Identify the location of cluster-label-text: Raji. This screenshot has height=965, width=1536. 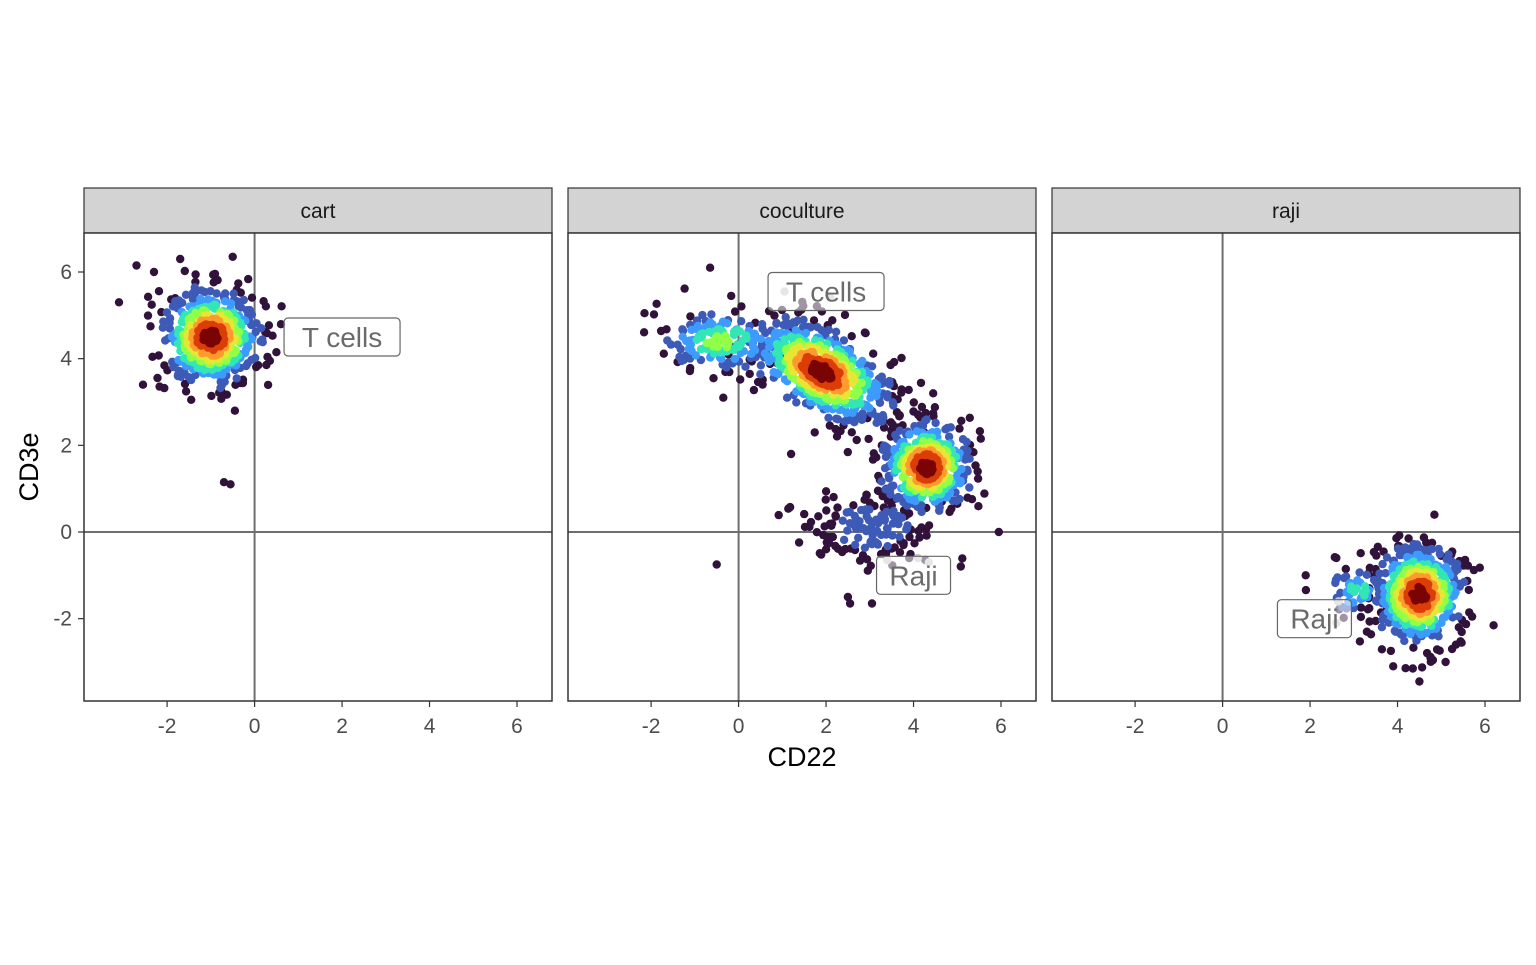
(913, 575).